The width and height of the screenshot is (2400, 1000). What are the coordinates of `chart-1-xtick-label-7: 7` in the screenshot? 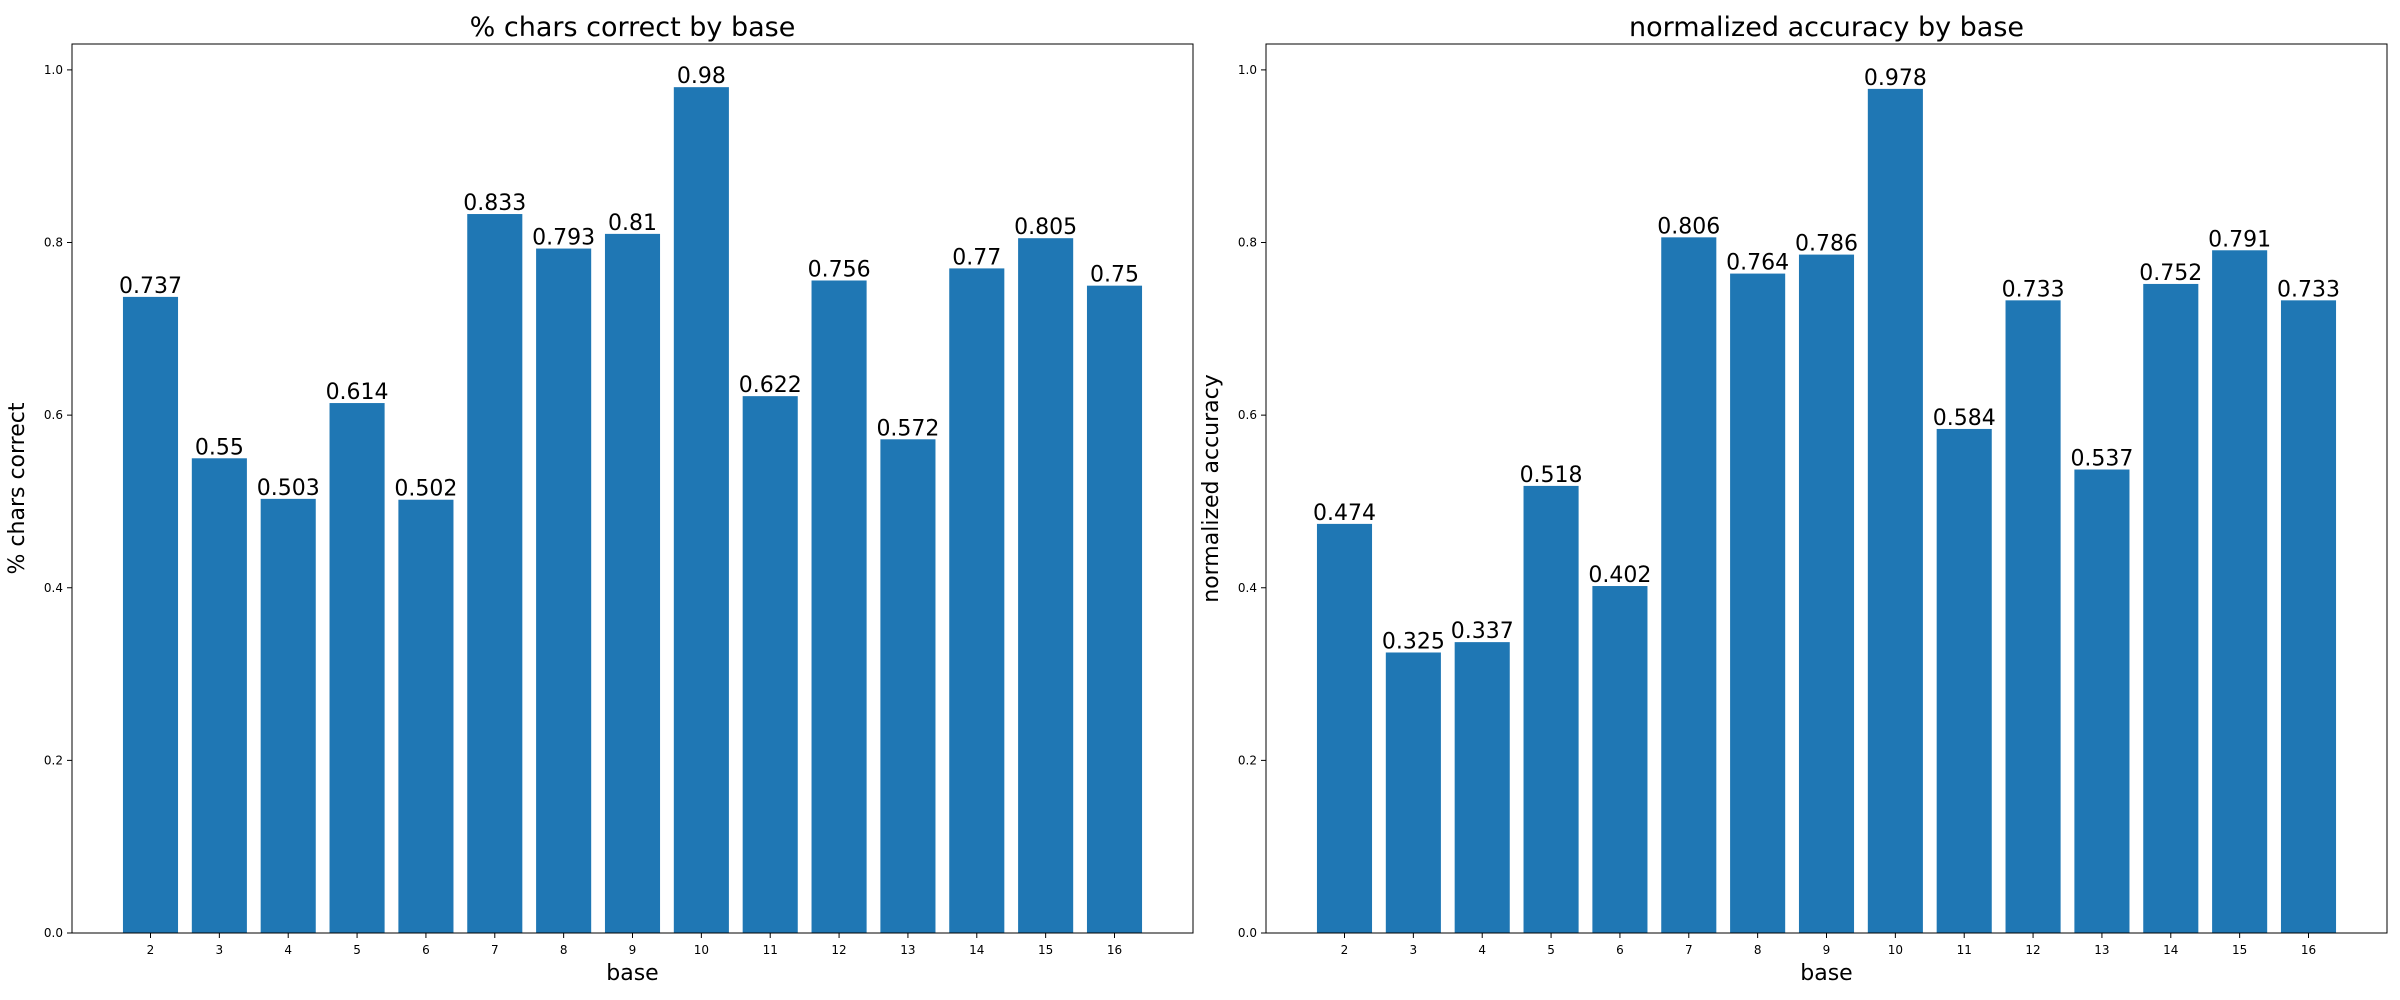 It's located at (495, 950).